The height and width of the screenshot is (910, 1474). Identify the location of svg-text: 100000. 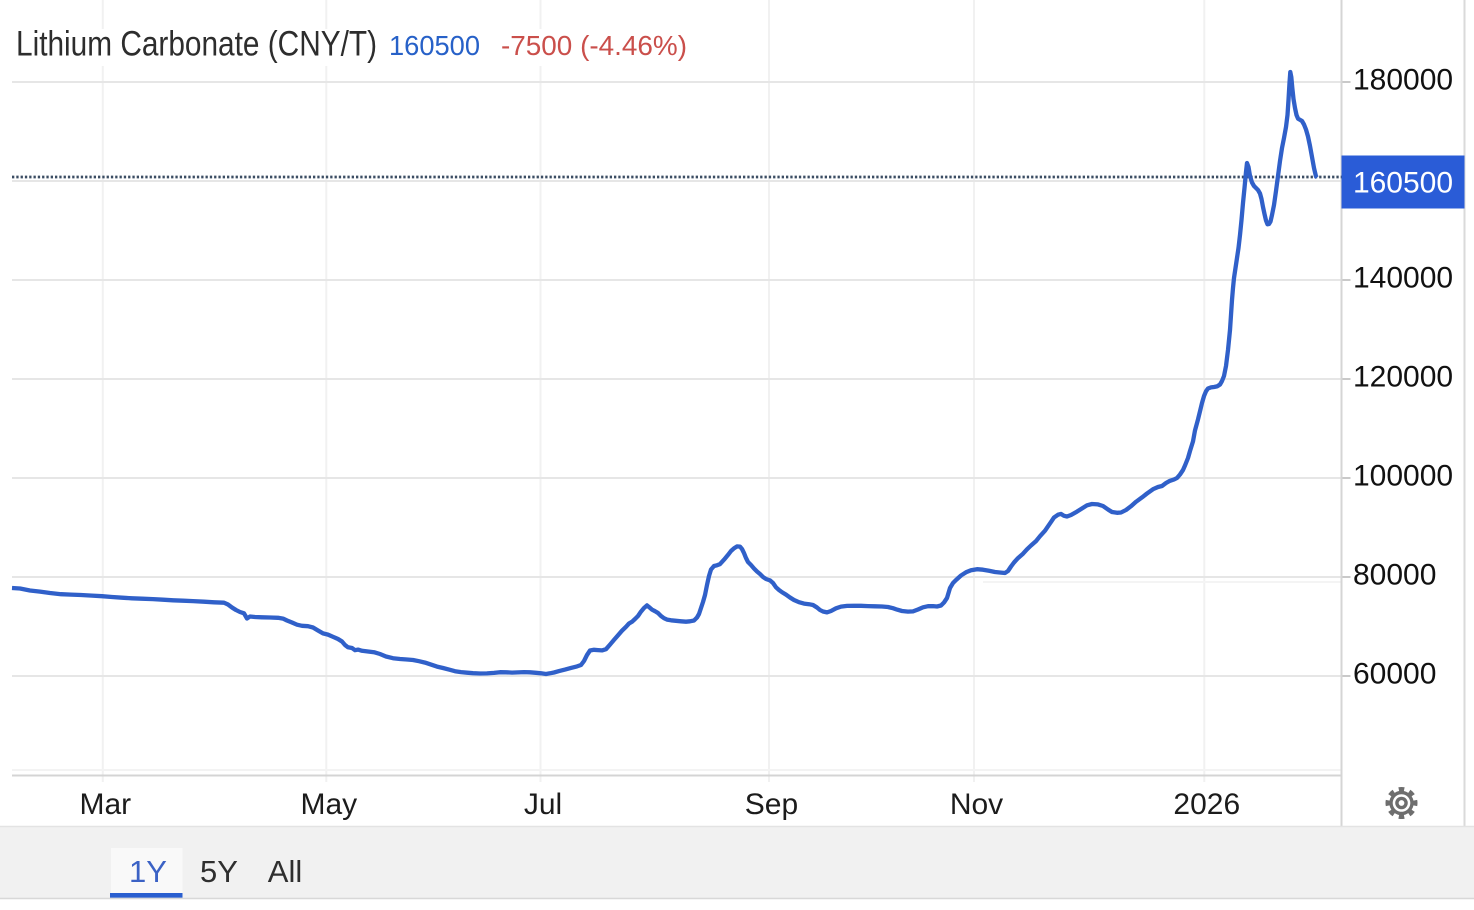
(1403, 476).